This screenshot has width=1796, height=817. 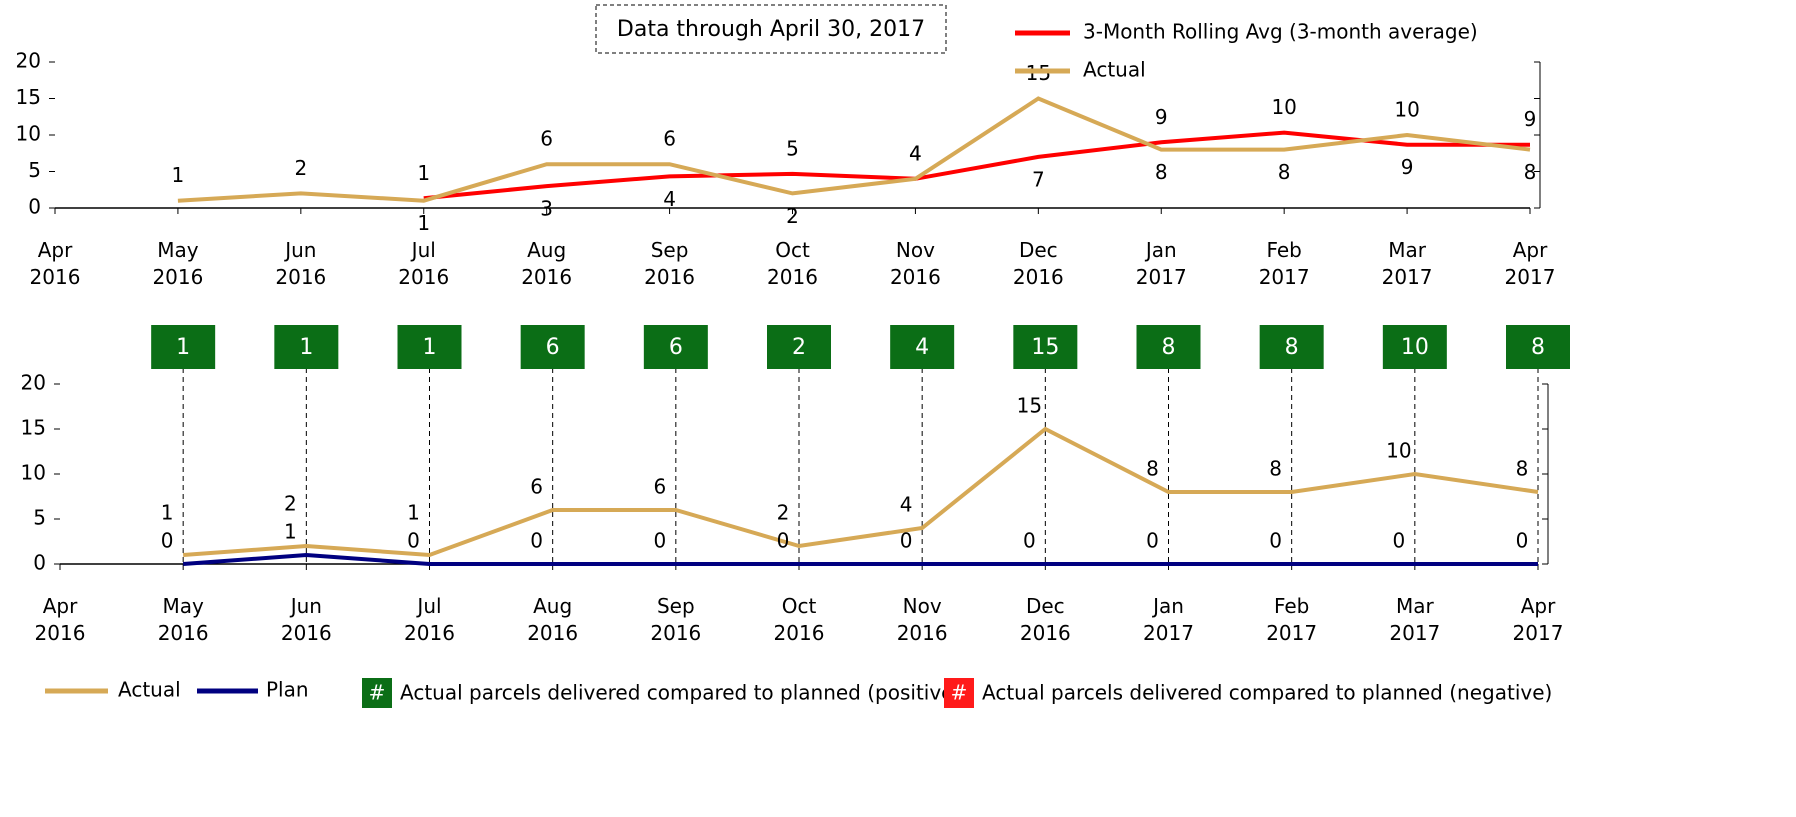 I want to click on data-label: 4, so click(x=915, y=153).